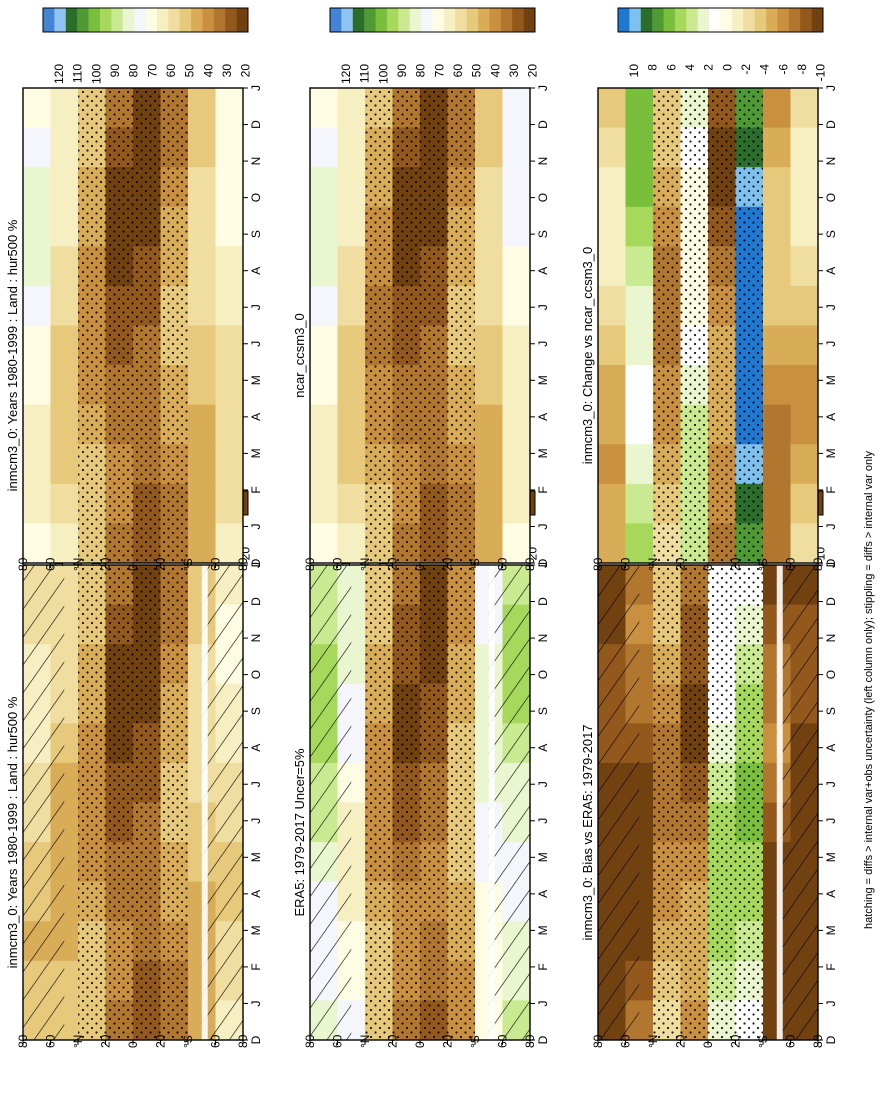  What do you see at coordinates (763, 1041) in the screenshot?
I see `lat-tick-label: °S` at bounding box center [763, 1041].